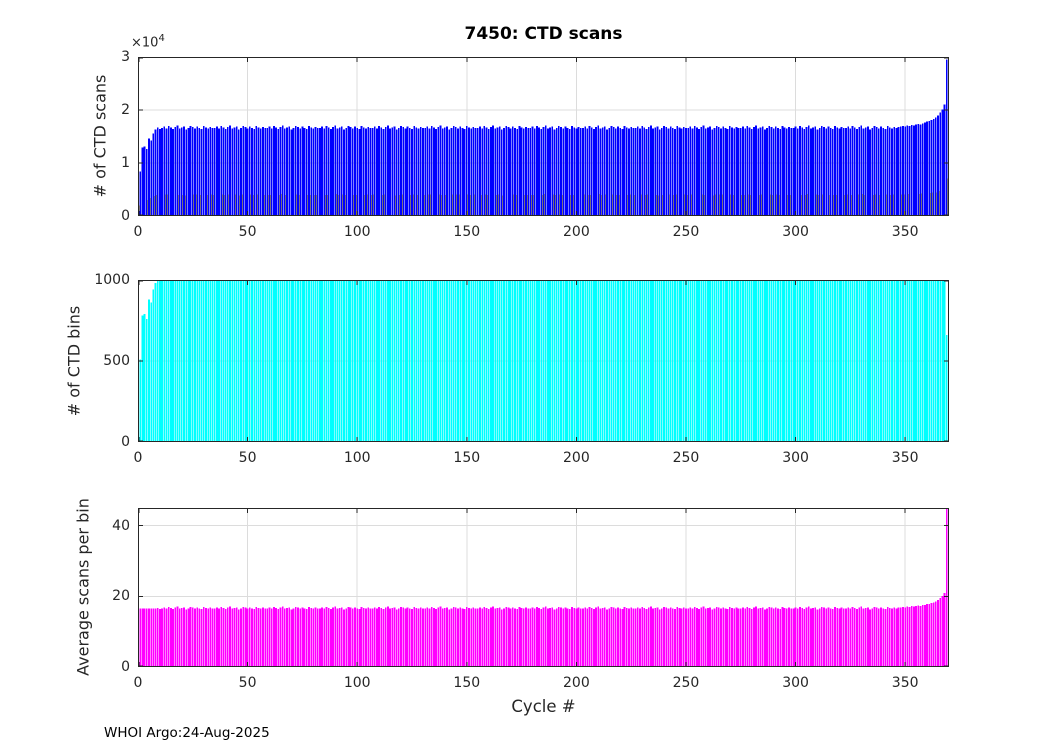 The image size is (1050, 750). What do you see at coordinates (121, 525) in the screenshot?
I see `y-tick-label: 40` at bounding box center [121, 525].